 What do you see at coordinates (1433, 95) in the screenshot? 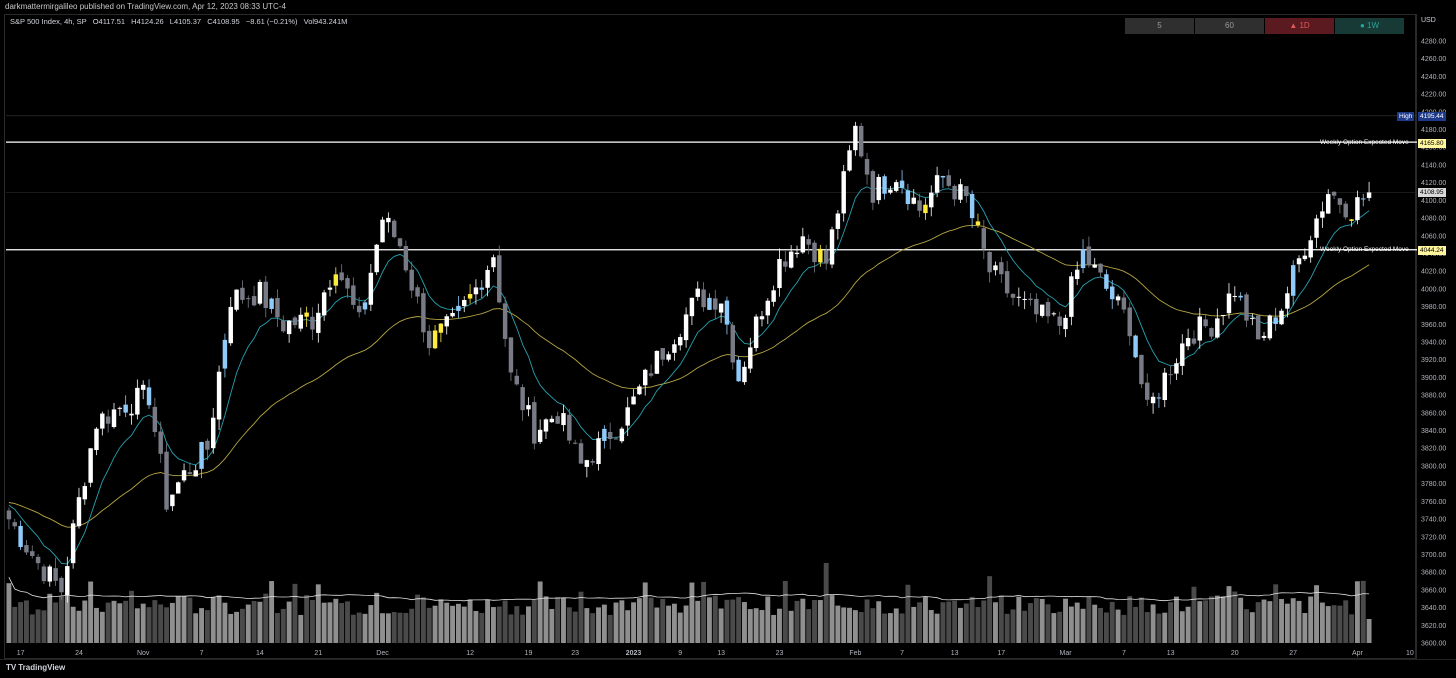
I see `y-tick-label: 4220.00` at bounding box center [1433, 95].